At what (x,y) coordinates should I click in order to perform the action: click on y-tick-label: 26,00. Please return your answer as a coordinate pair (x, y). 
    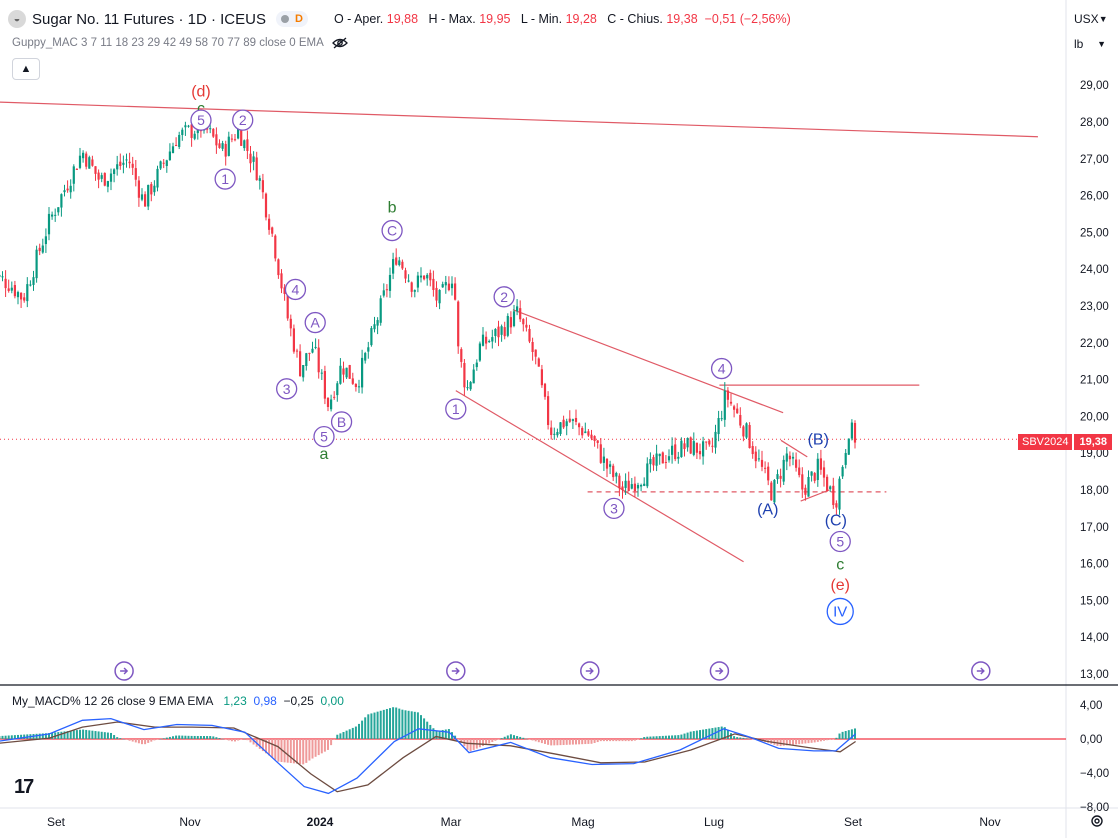
    Looking at the image, I should click on (1094, 197).